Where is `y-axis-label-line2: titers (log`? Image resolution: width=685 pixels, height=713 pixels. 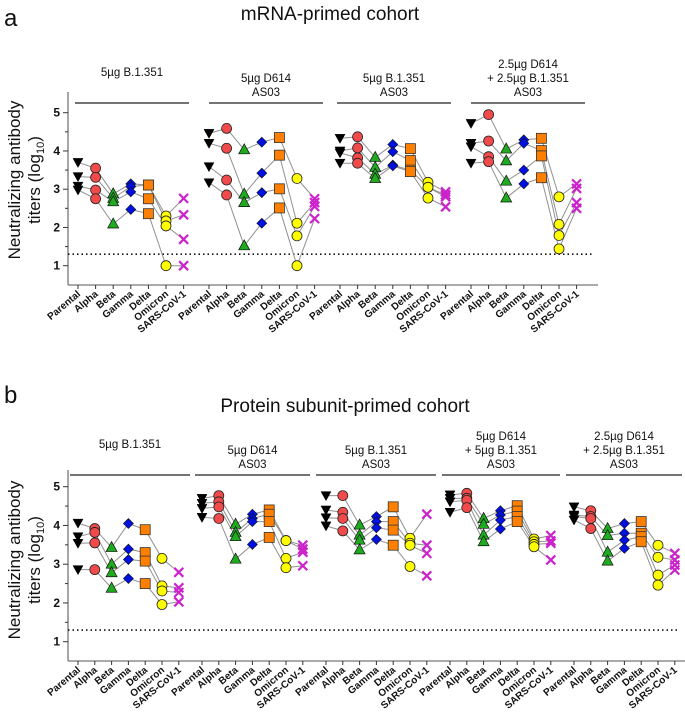 y-axis-label-line2: titers (log is located at coordinates (34, 569).